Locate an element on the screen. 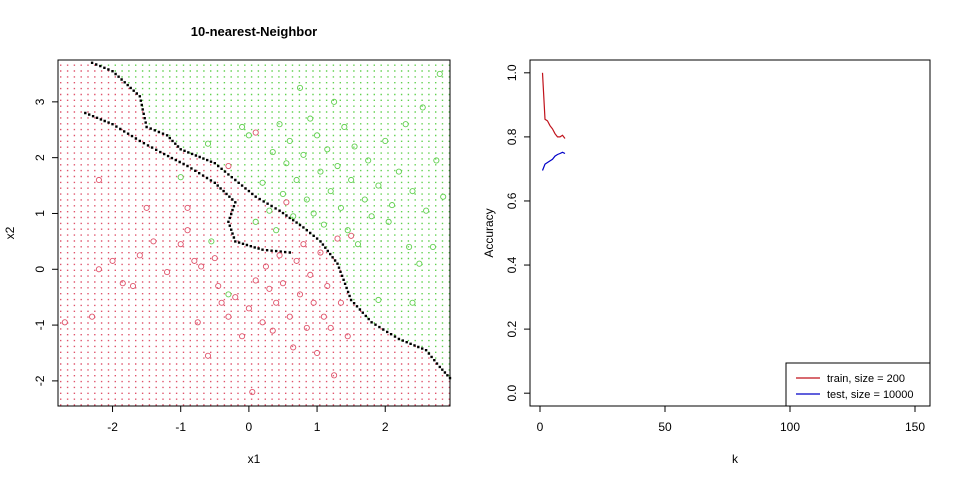 The height and width of the screenshot is (480, 960). knn-x-axis: -2 -1 0 1 2 is located at coordinates (248, 420).